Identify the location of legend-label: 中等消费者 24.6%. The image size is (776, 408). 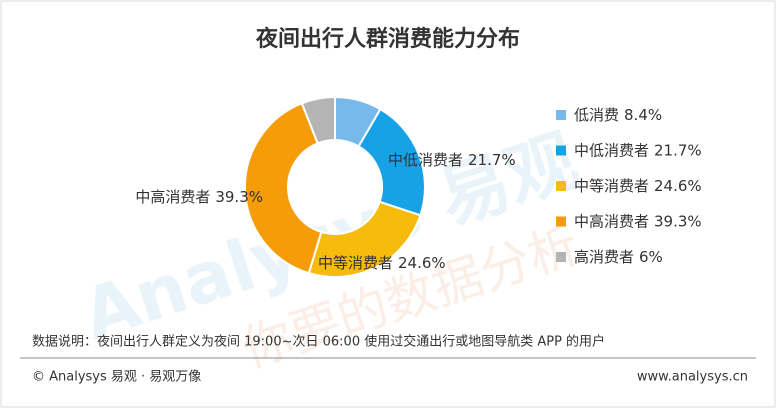
(638, 186).